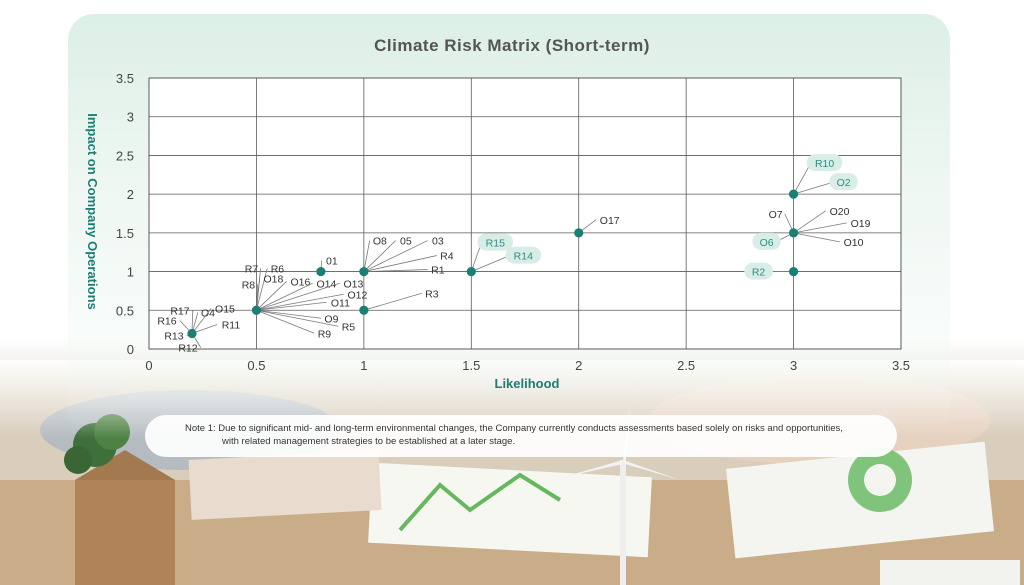 Image resolution: width=1024 pixels, height=585 pixels. I want to click on y-tick-label: 0, so click(130, 349).